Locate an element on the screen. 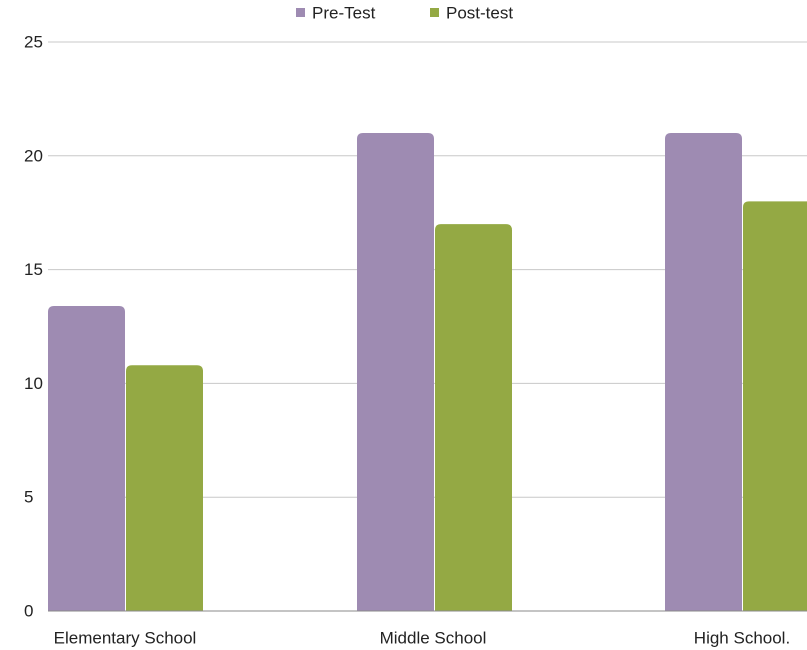 The width and height of the screenshot is (807, 650). y-tick-label: 25 is located at coordinates (33, 42).